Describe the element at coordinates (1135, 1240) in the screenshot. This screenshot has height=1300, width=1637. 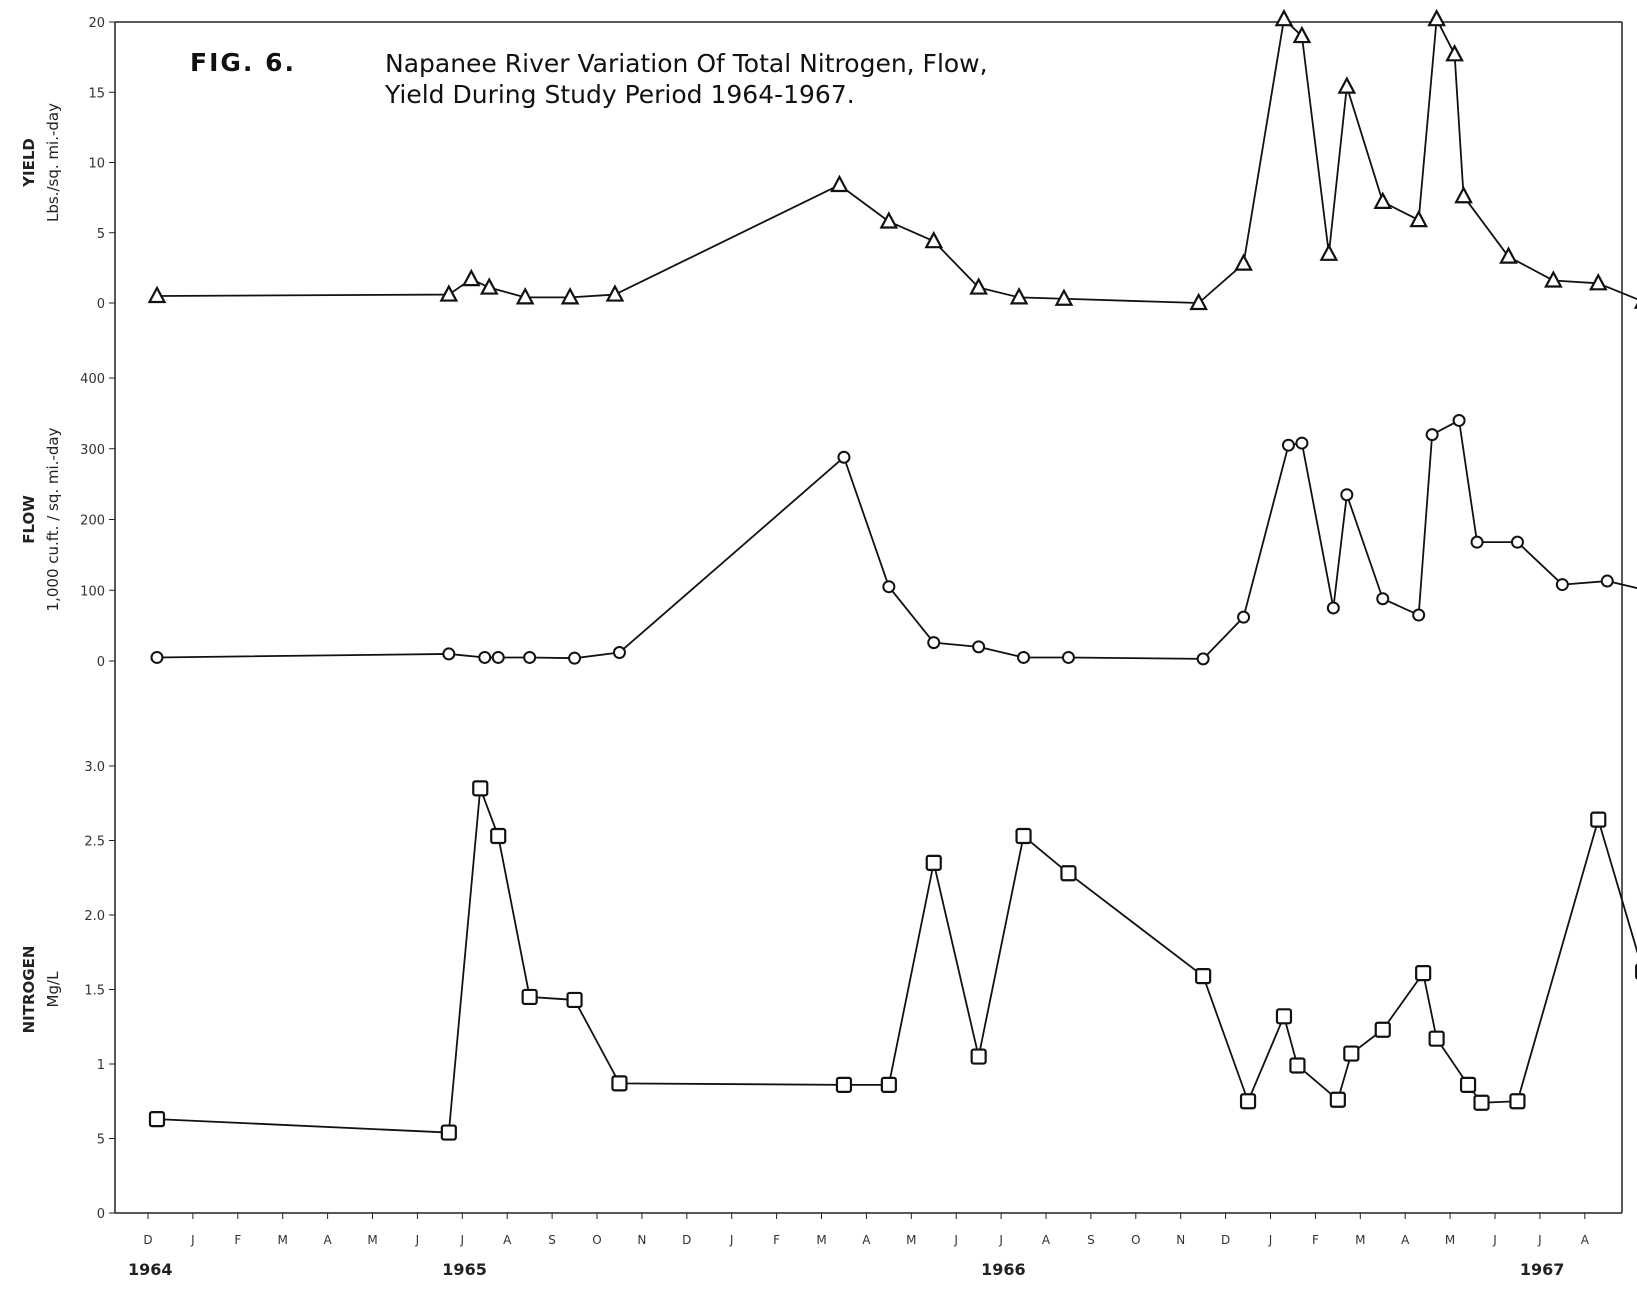
I see `x-tick-label: O` at that location.